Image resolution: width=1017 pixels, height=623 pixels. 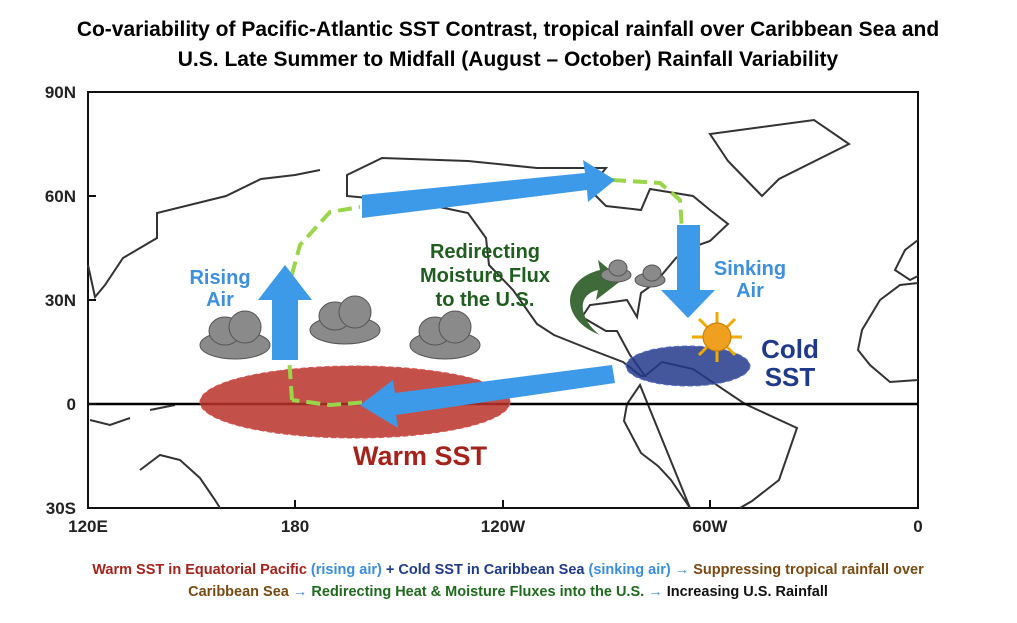 What do you see at coordinates (88, 526) in the screenshot?
I see `lon-label: 120E` at bounding box center [88, 526].